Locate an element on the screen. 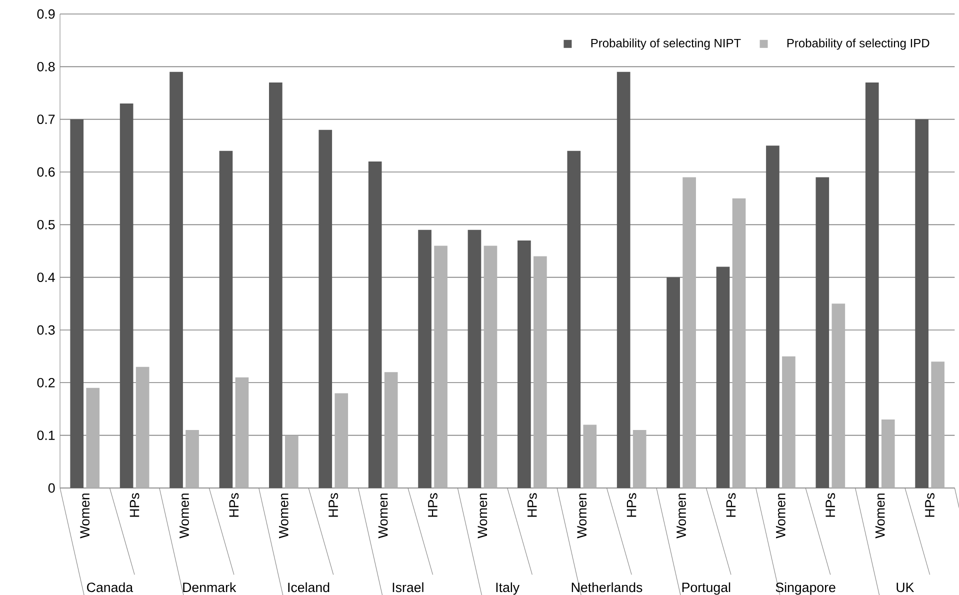  y-tick-label: 0.2 is located at coordinates (46, 383).